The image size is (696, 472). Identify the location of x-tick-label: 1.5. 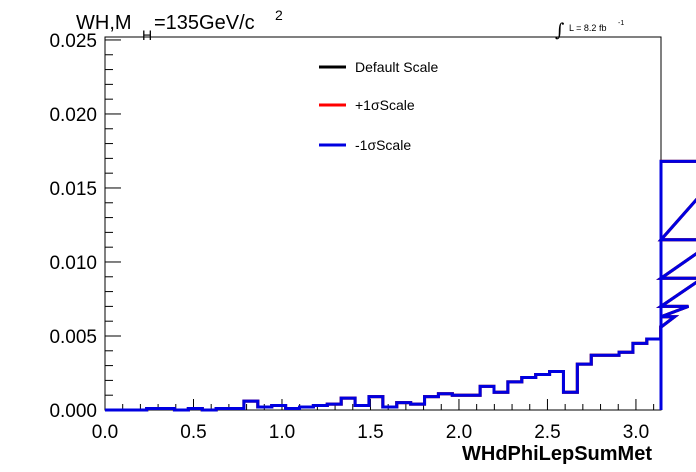
(370, 432).